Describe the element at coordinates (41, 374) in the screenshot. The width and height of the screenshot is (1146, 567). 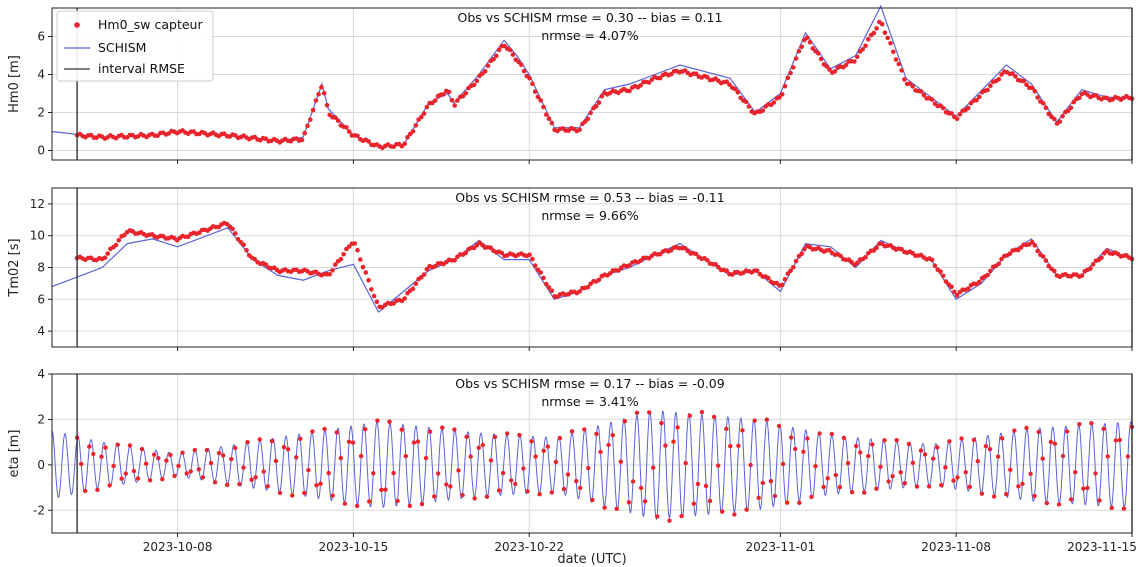
I see `y-tick-label: 4` at that location.